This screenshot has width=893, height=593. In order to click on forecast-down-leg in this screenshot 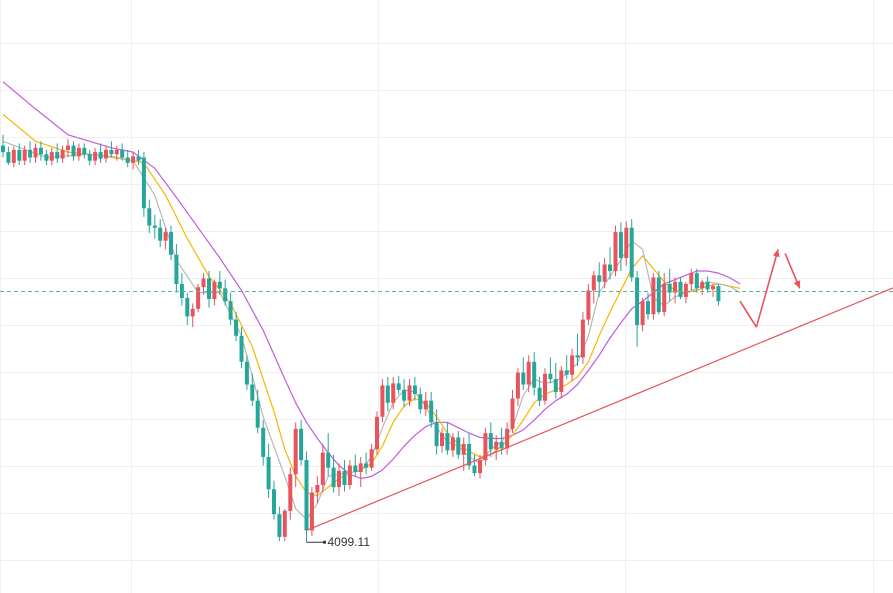, I will do `click(748, 314)`.